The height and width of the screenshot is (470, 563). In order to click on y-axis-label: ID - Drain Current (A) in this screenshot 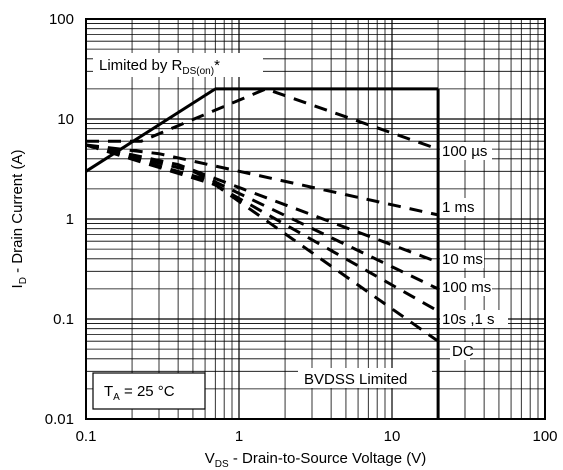, I will do `click(19, 219)`.